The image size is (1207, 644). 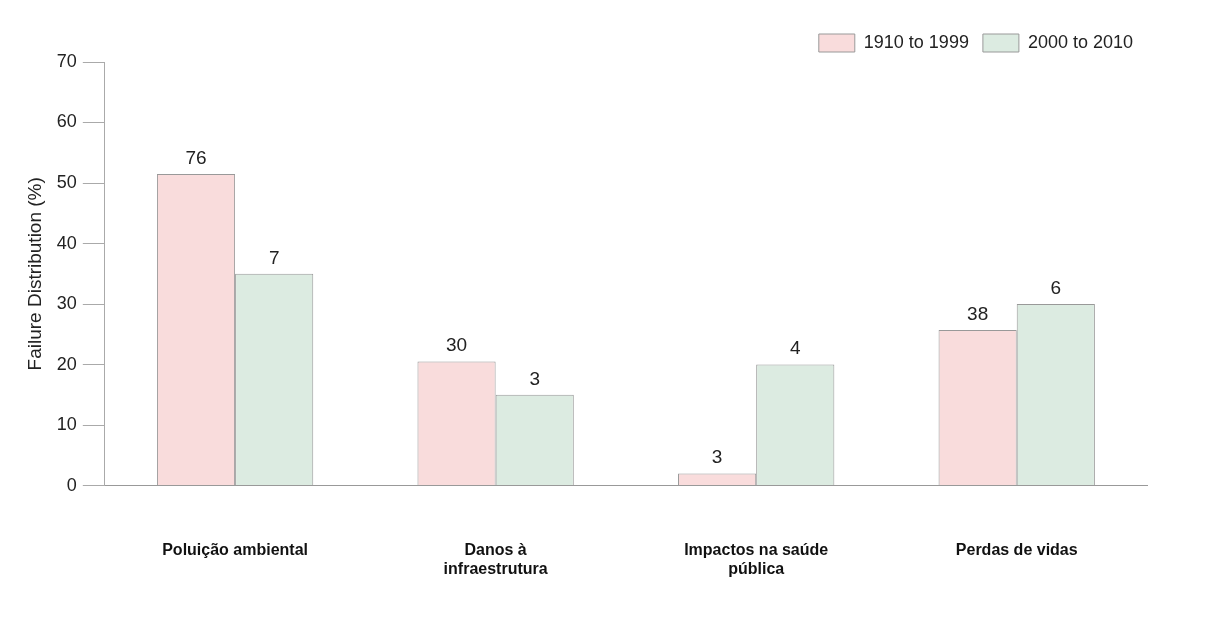 What do you see at coordinates (66, 182) in the screenshot?
I see `y-tick-label: 50` at bounding box center [66, 182].